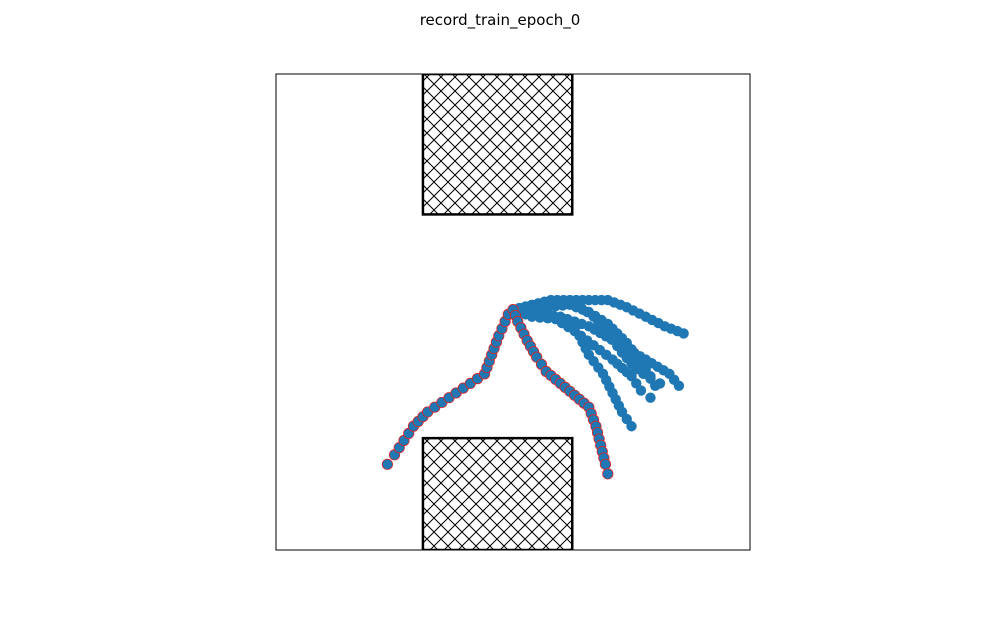  I want to click on obstacle-top-block, so click(497, 145).